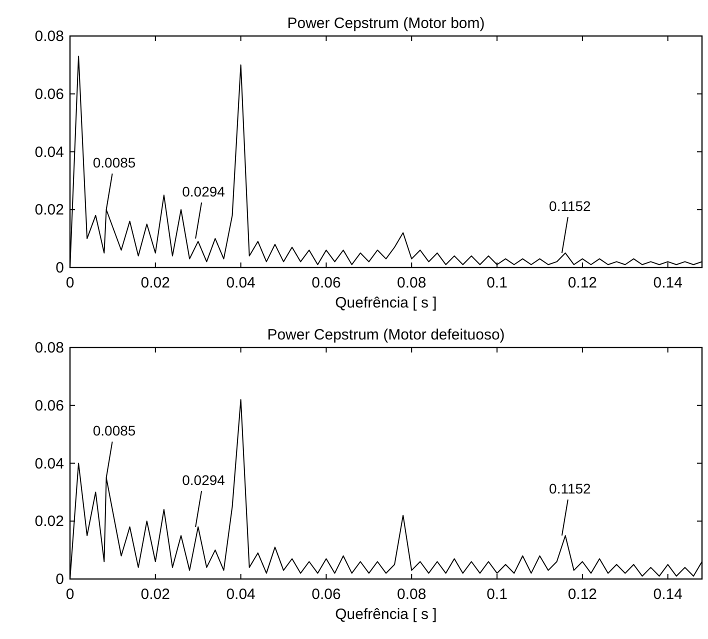  I want to click on chart-title: Power Cepstrum (Motor bom), so click(386, 23).